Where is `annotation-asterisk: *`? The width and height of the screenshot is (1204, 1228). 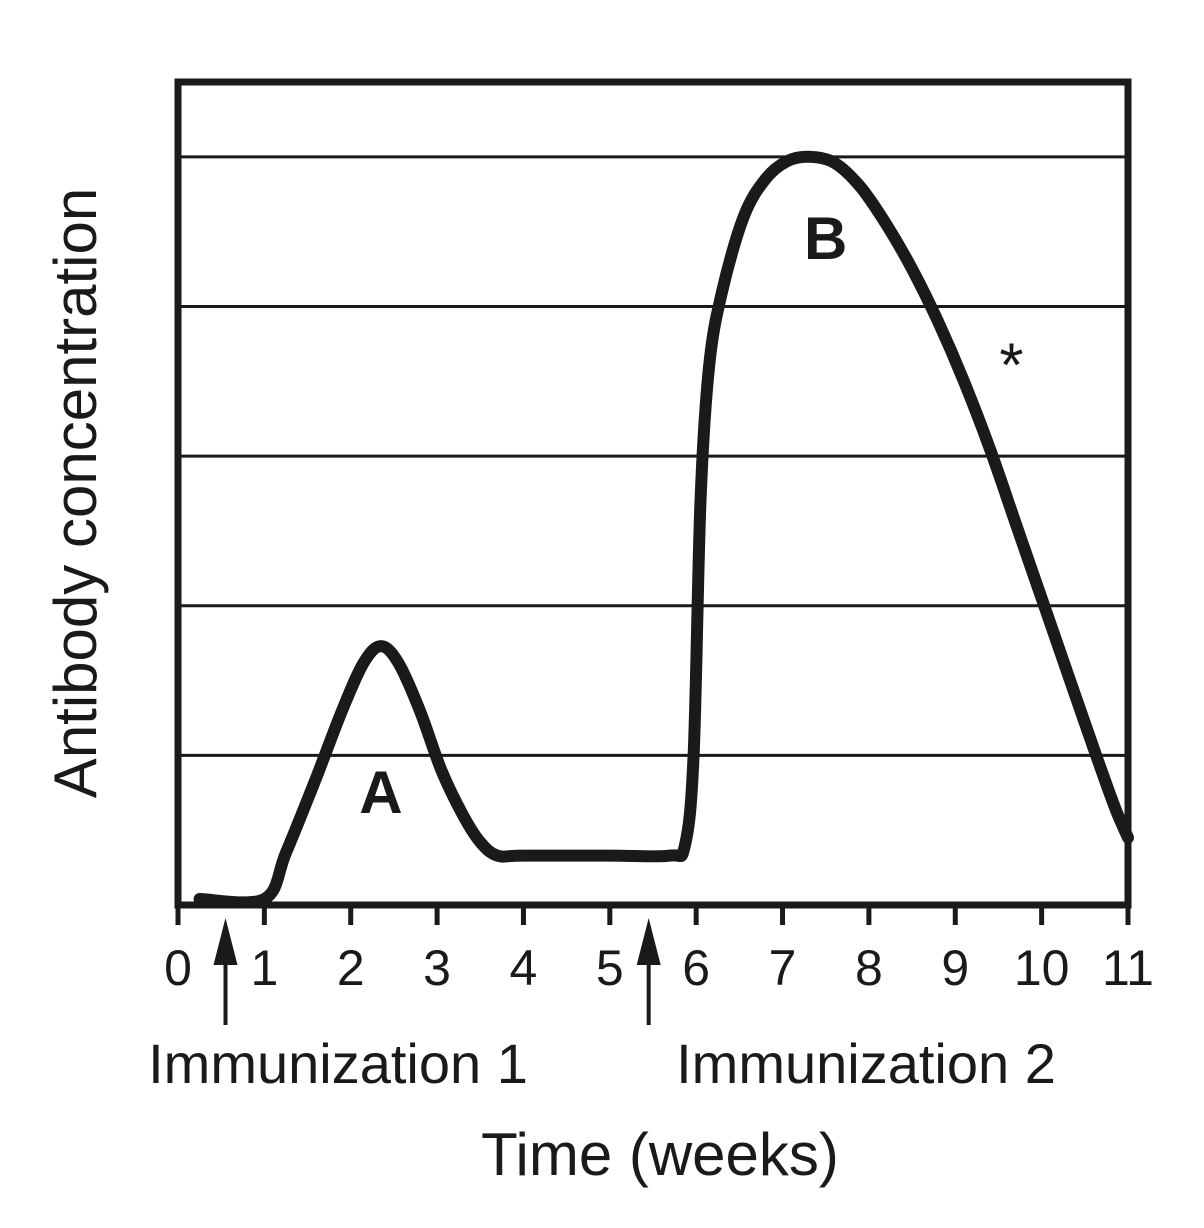 annotation-asterisk: * is located at coordinates (1011, 365).